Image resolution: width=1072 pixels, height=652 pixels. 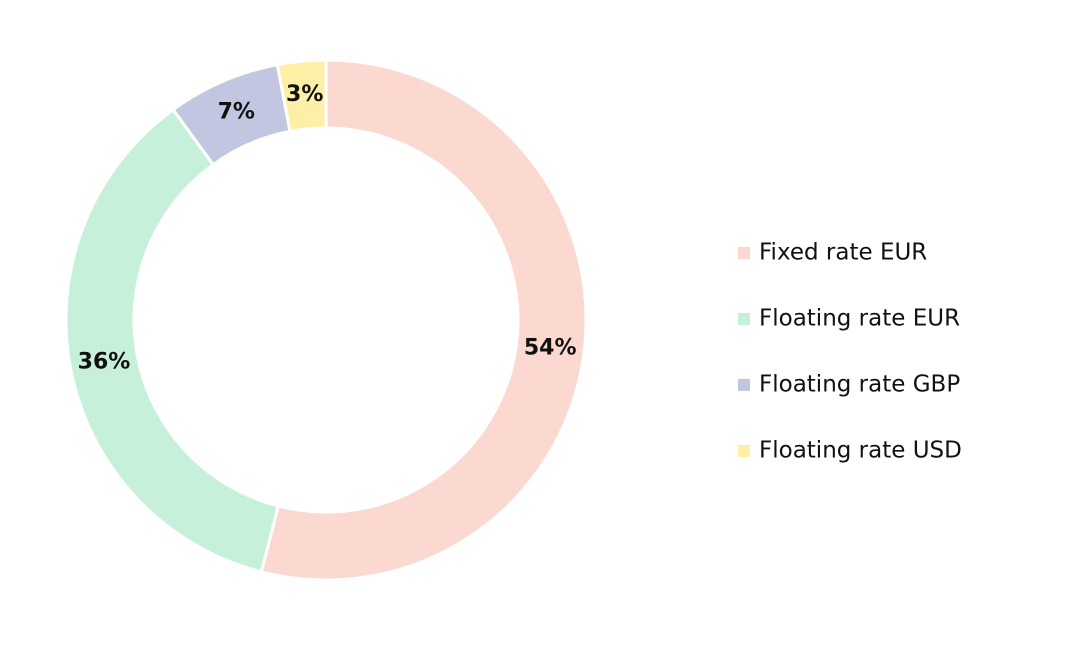 I want to click on value-label: 3%, so click(x=304, y=94).